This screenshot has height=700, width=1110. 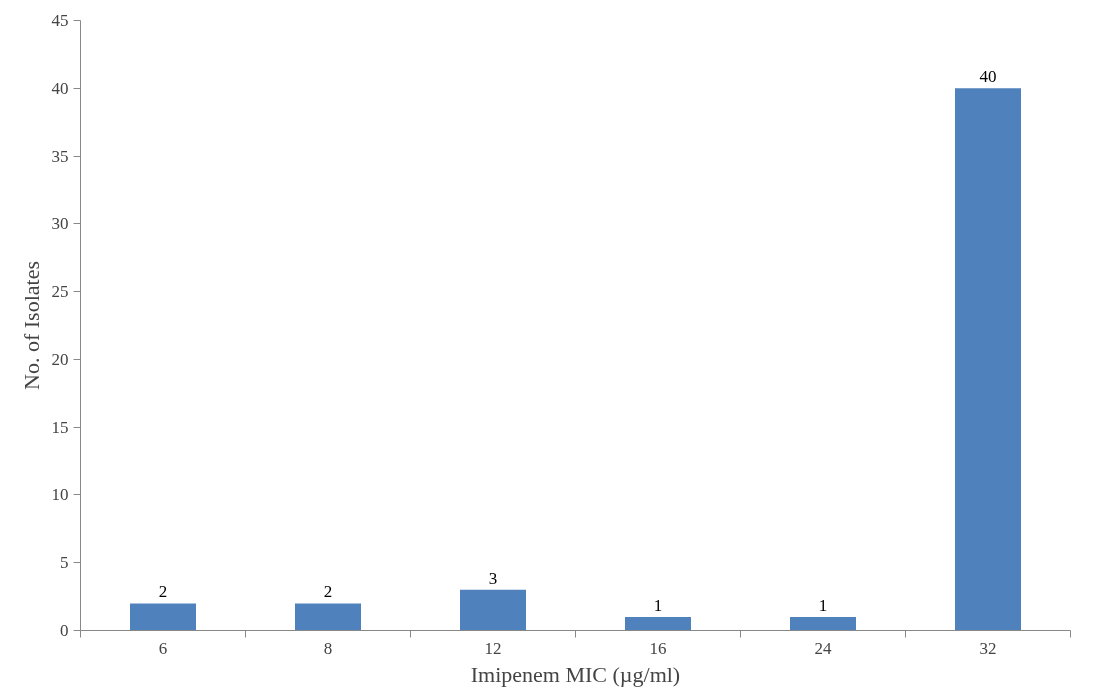 What do you see at coordinates (493, 648) in the screenshot?
I see `x-tick-label: 12` at bounding box center [493, 648].